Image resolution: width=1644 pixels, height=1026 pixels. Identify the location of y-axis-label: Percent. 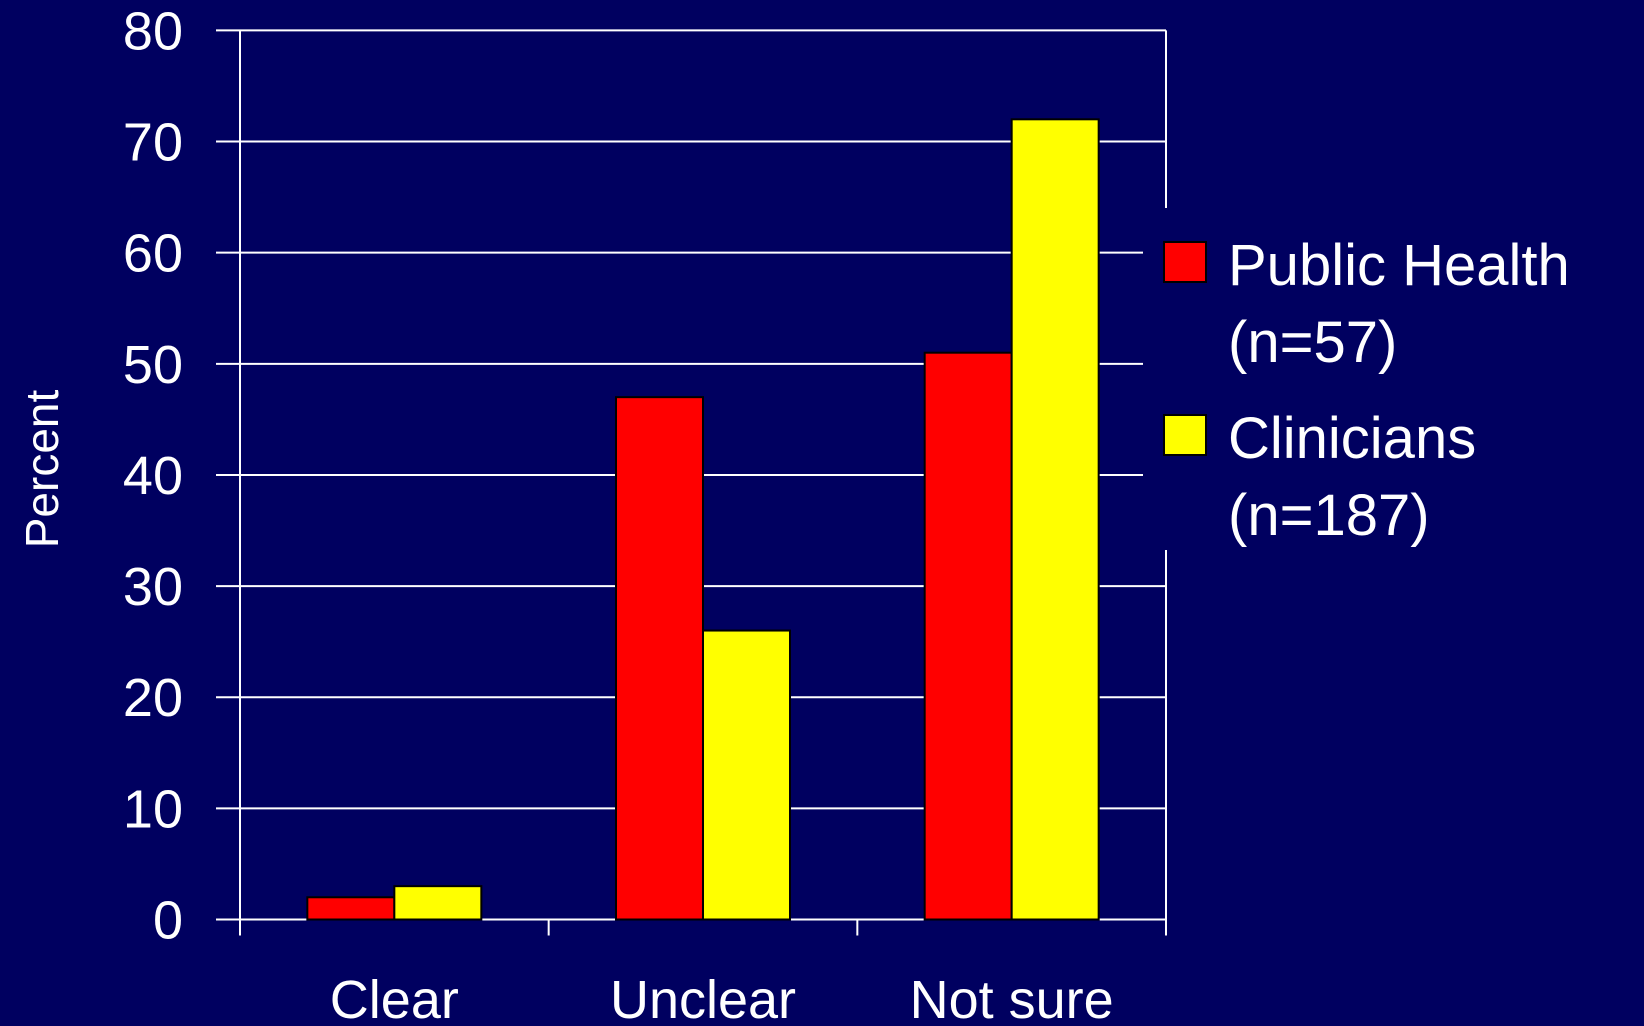
(42, 469).